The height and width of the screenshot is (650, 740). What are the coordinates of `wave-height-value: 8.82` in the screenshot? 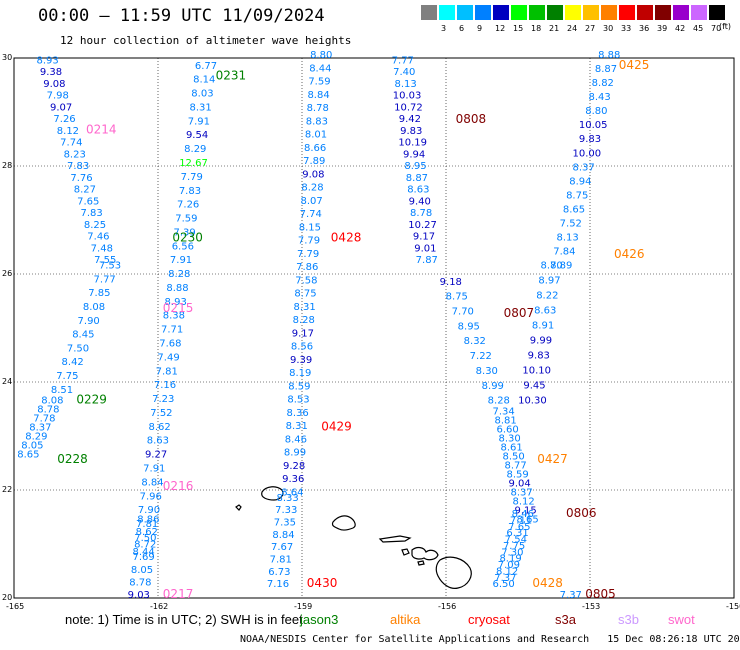 It's located at (603, 83).